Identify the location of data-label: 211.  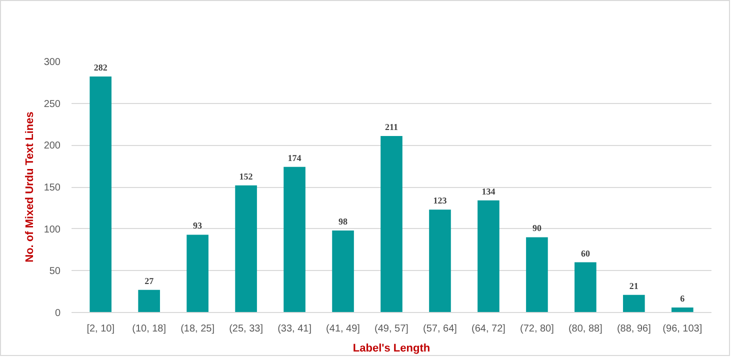
(391, 127).